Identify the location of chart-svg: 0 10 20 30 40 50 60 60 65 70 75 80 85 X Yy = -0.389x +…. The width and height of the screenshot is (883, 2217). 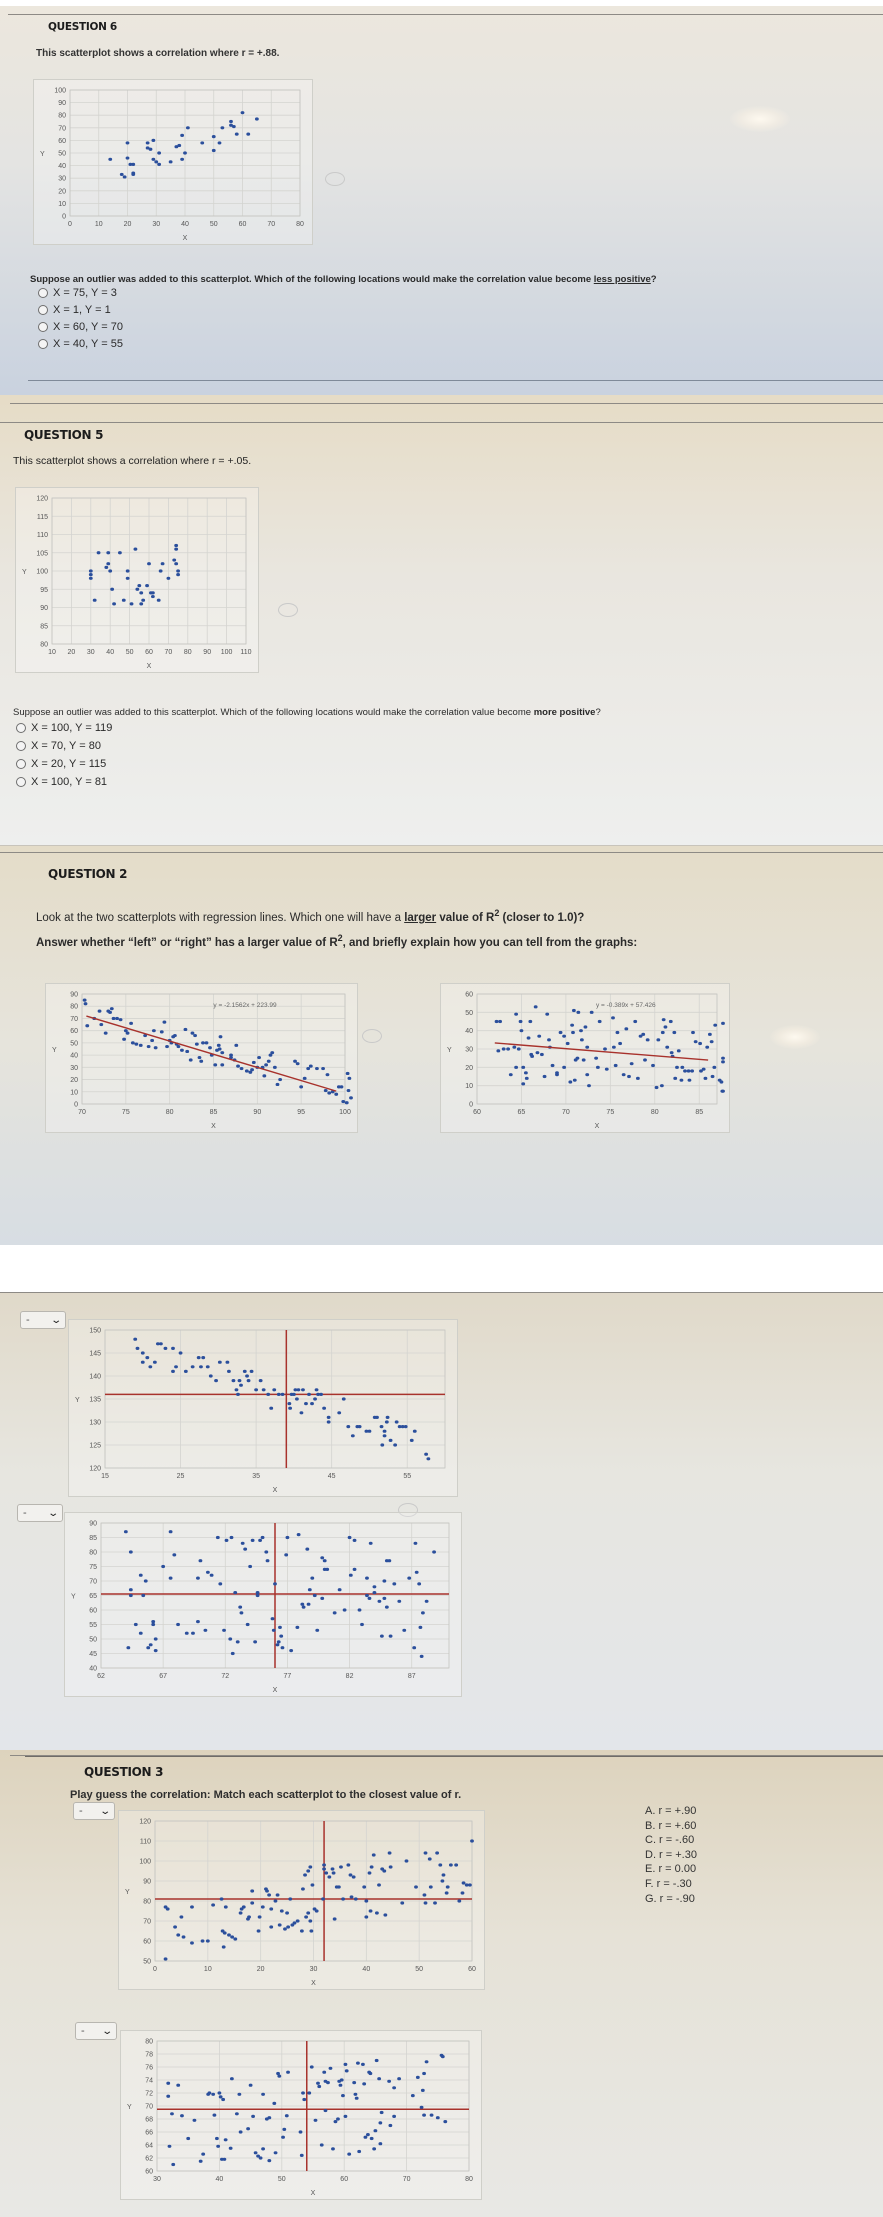
(586, 1061).